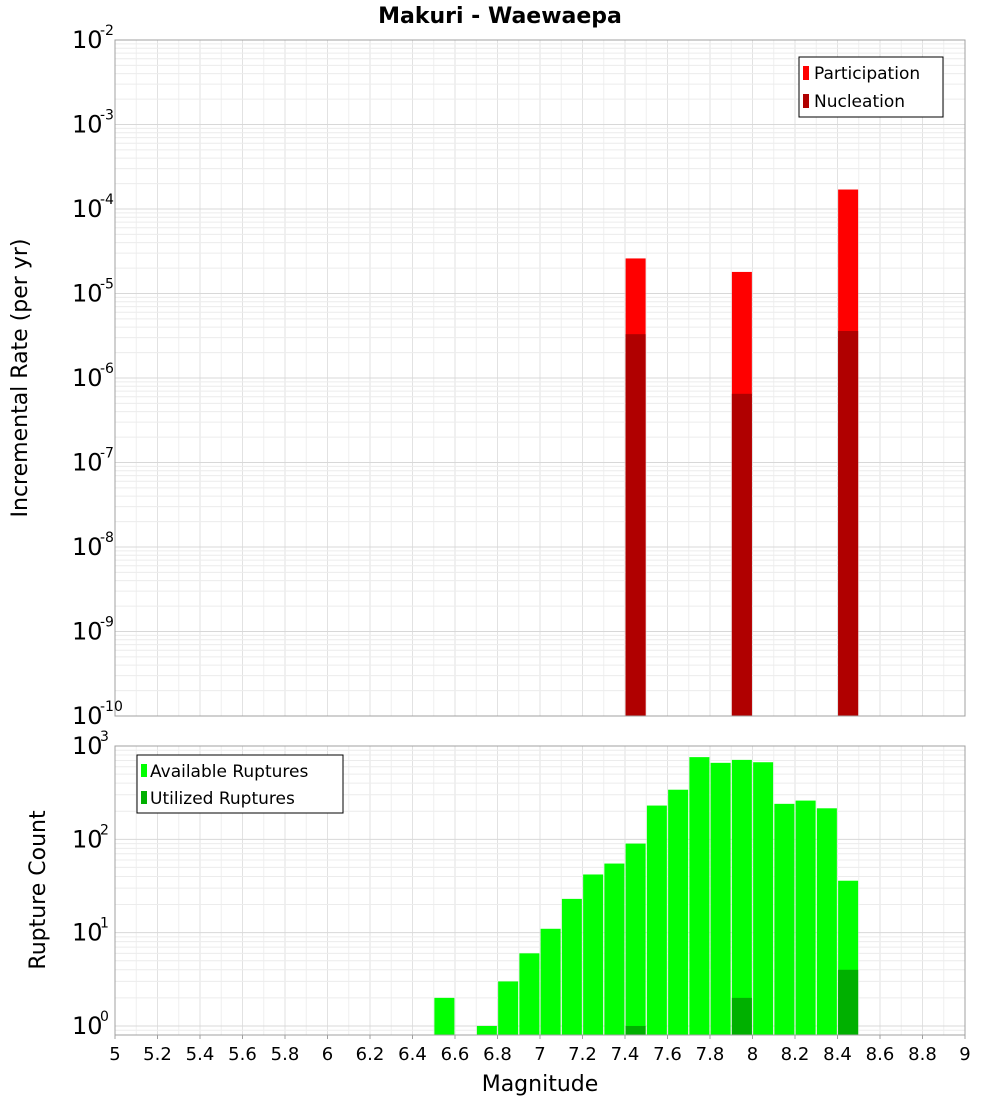  Describe the element at coordinates (964, 1054) in the screenshot. I see `x-tick-label: 9` at that location.